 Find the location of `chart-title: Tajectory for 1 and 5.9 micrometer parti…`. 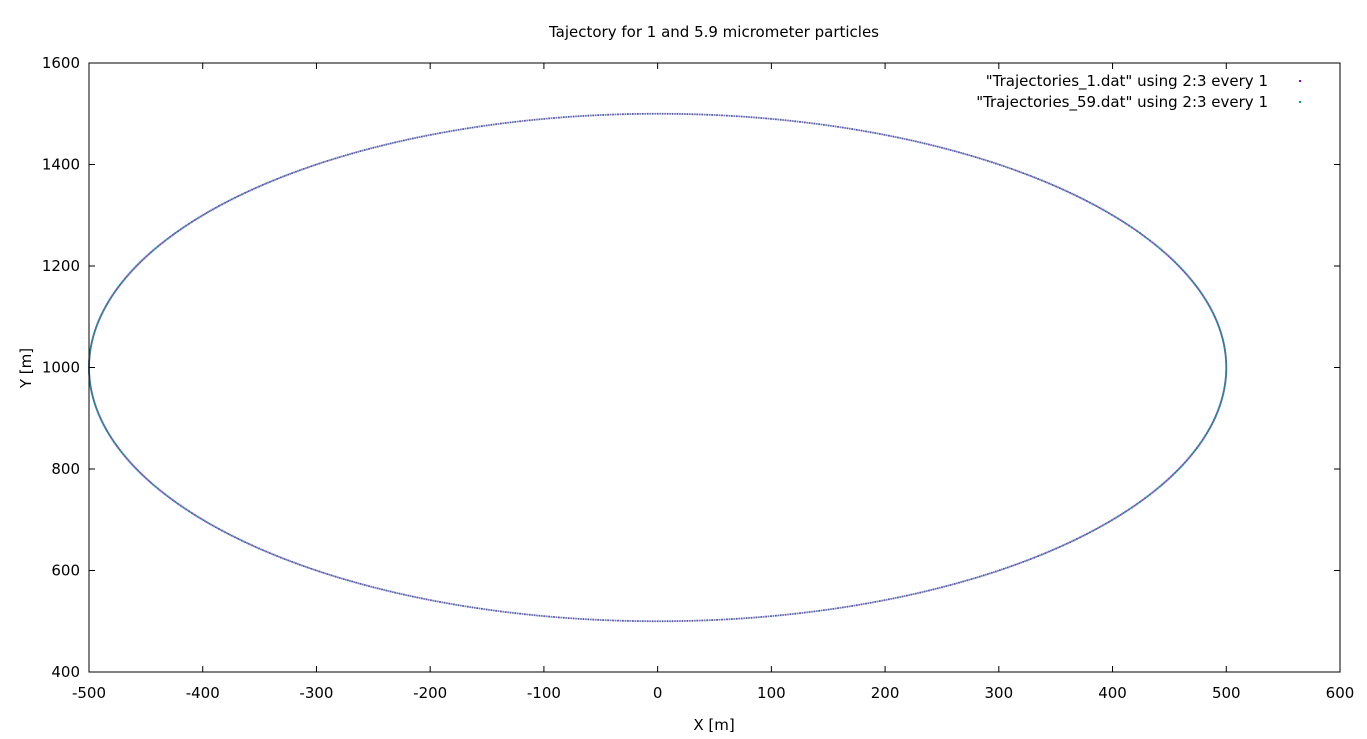

chart-title: Tajectory for 1 and 5.9 micrometer parti… is located at coordinates (713, 32).